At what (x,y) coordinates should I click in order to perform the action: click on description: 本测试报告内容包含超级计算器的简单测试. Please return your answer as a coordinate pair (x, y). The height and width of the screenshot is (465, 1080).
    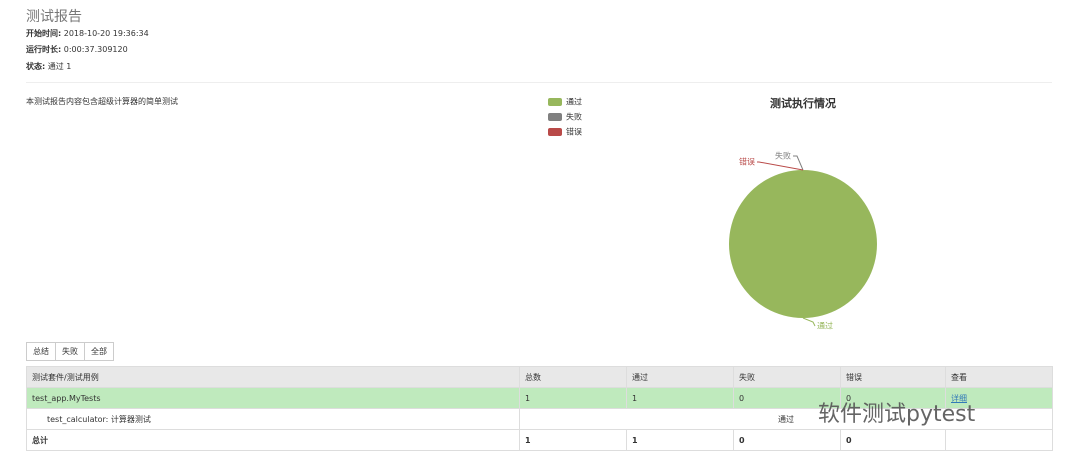
    Looking at the image, I should click on (102, 101).